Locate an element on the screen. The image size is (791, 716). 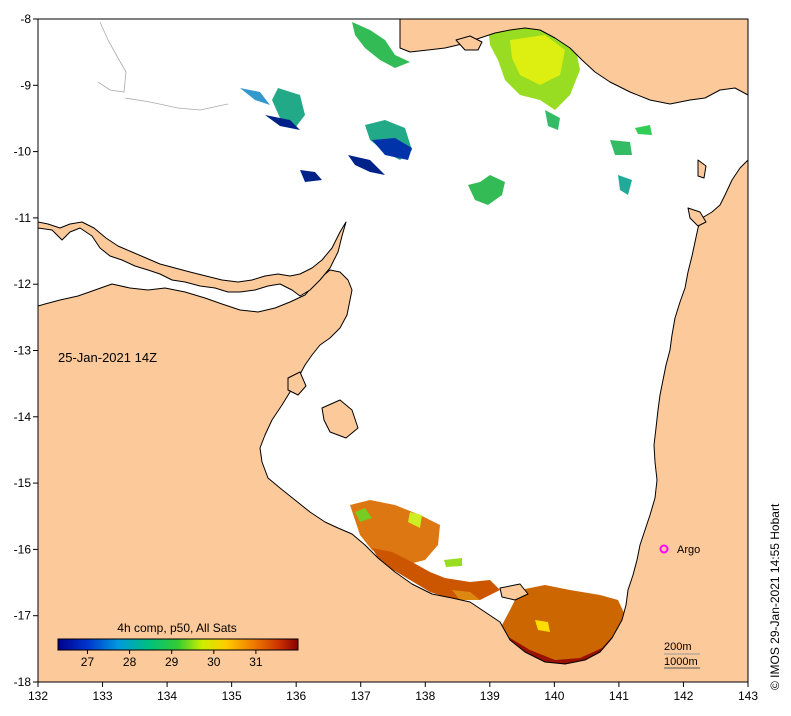
argo-marker-icon is located at coordinates (664, 549).